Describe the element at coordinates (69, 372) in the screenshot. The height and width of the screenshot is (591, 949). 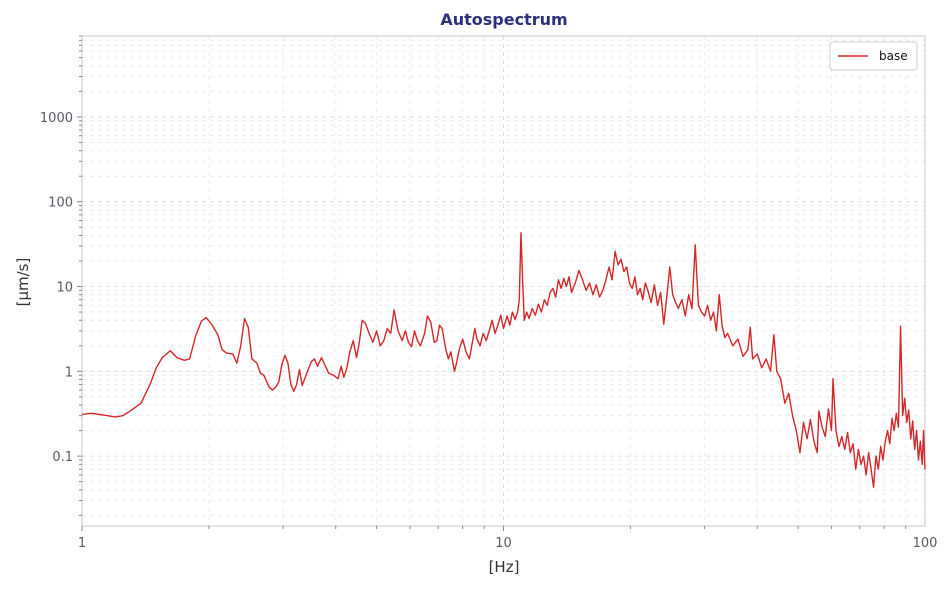
I see `y-tick-label: 1` at that location.